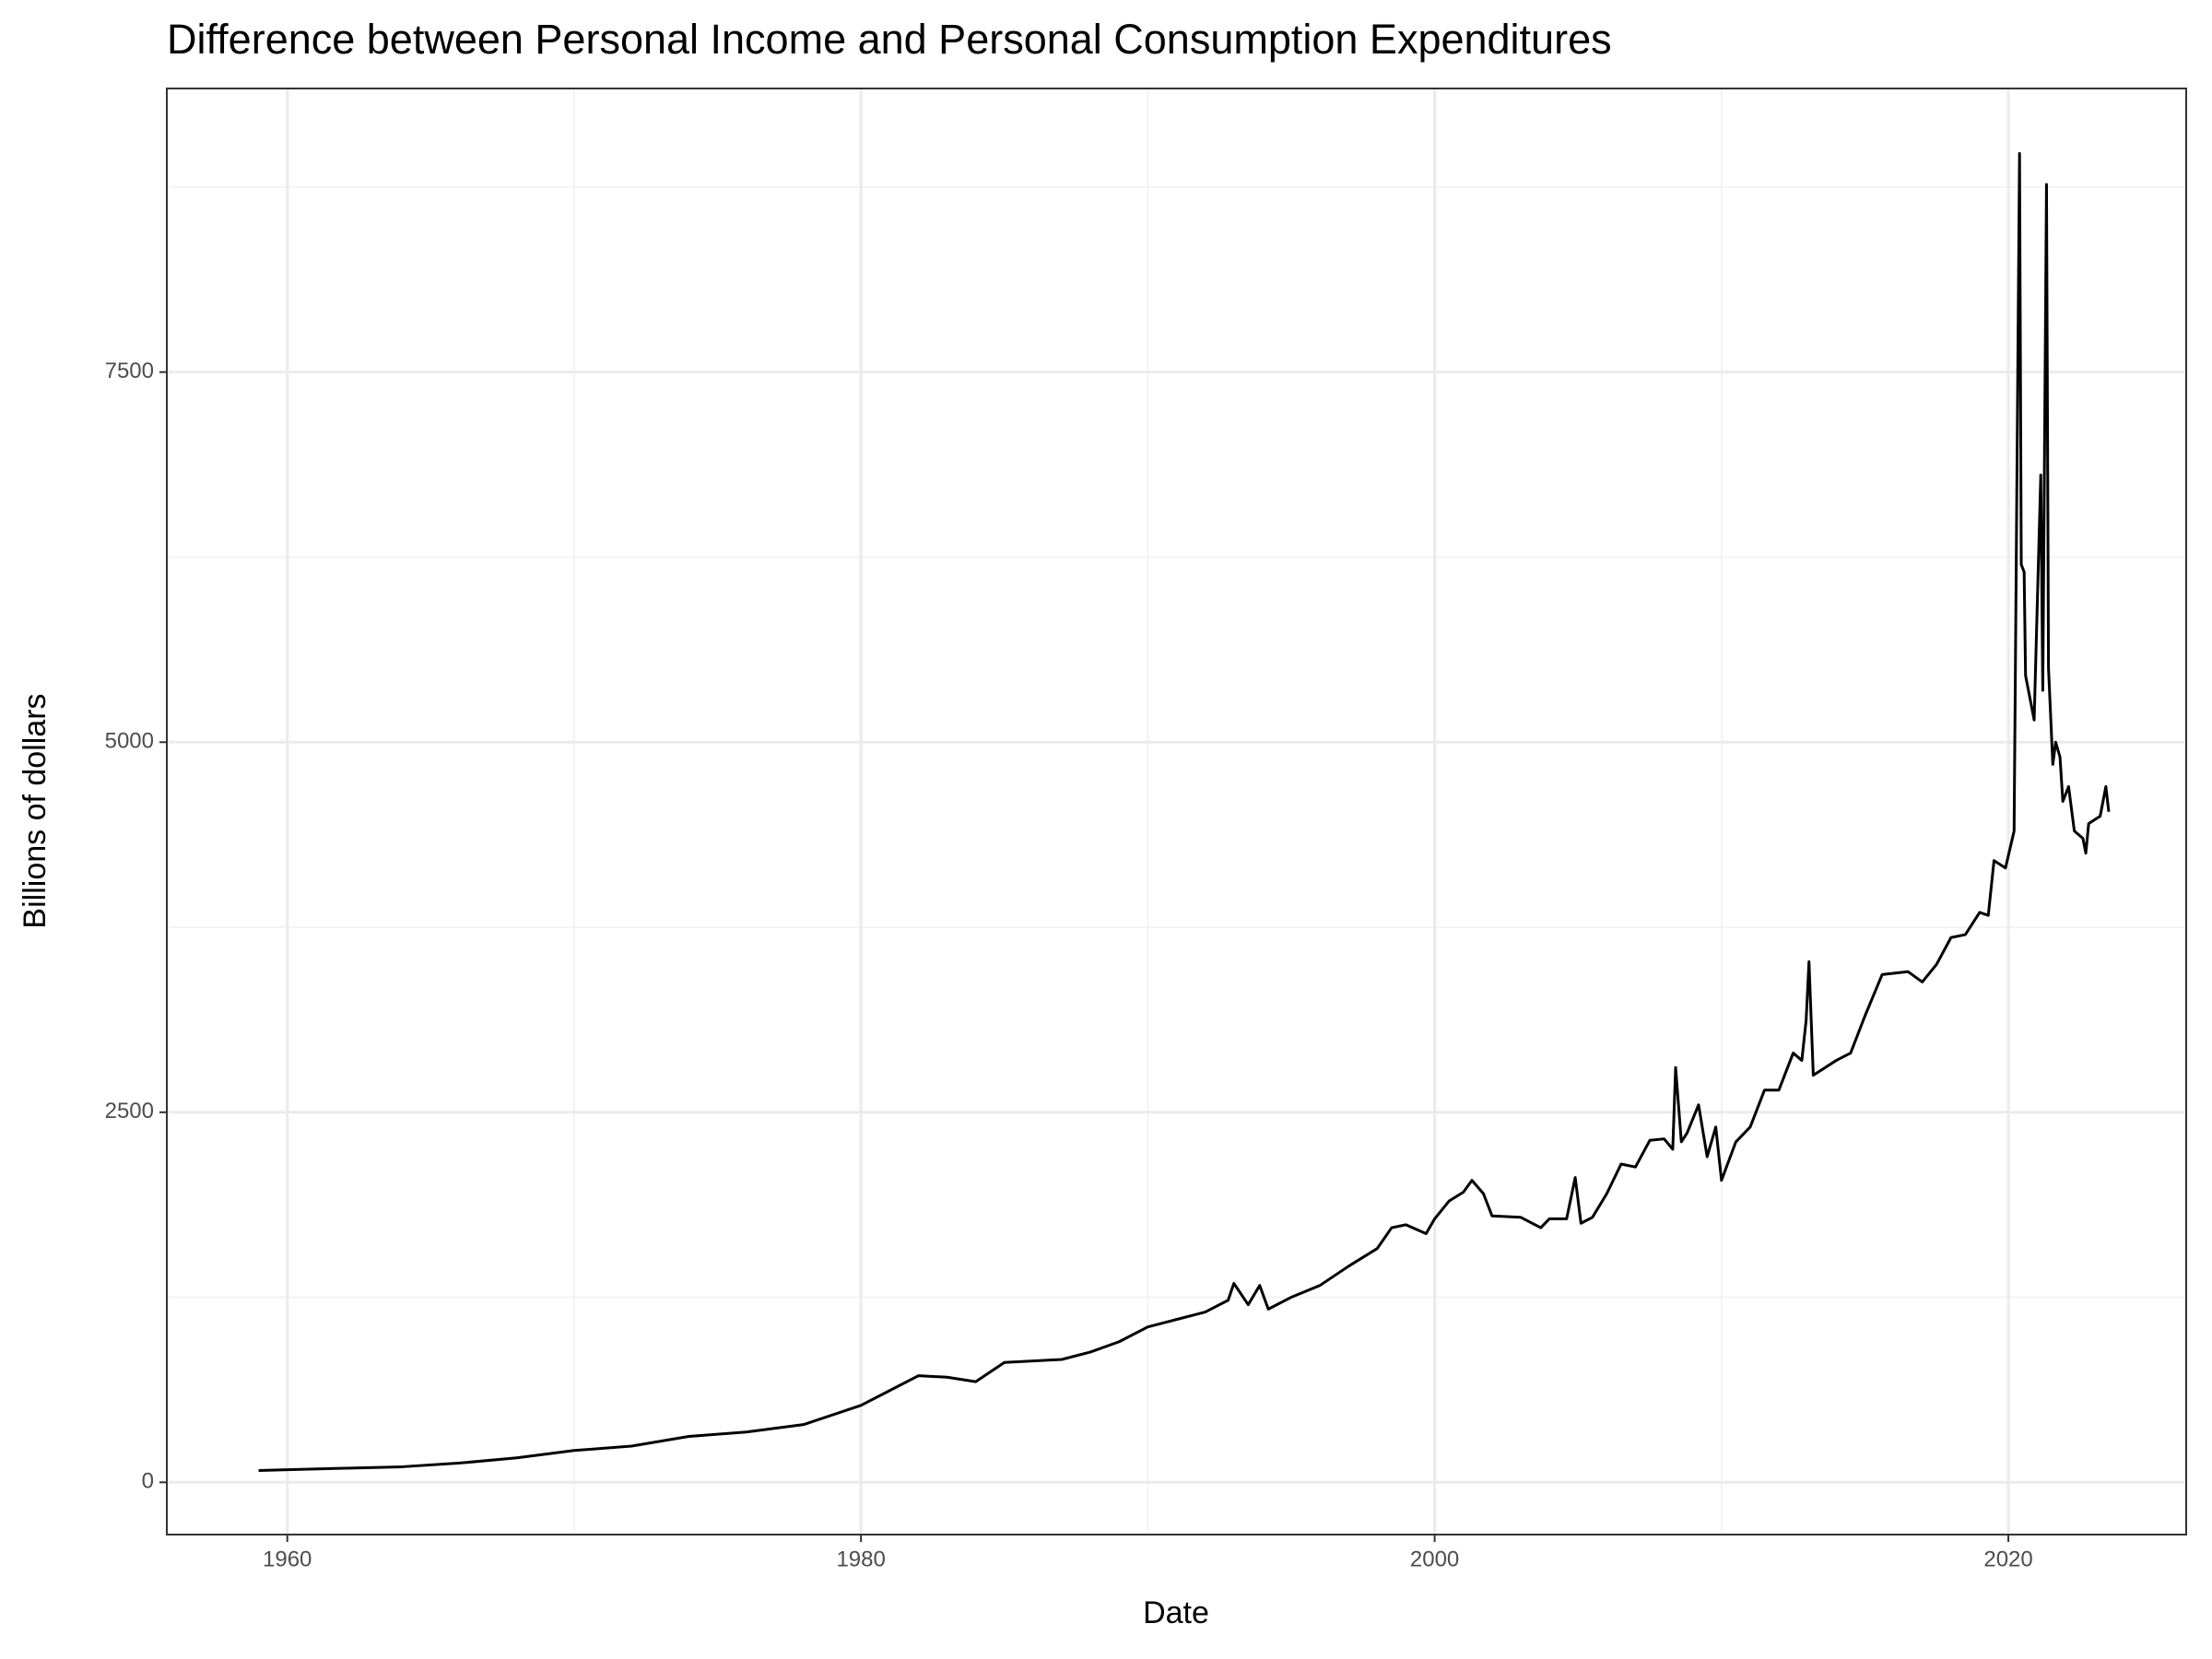  Describe the element at coordinates (129, 1111) in the screenshot. I see `y-tick-label: 2500` at that location.